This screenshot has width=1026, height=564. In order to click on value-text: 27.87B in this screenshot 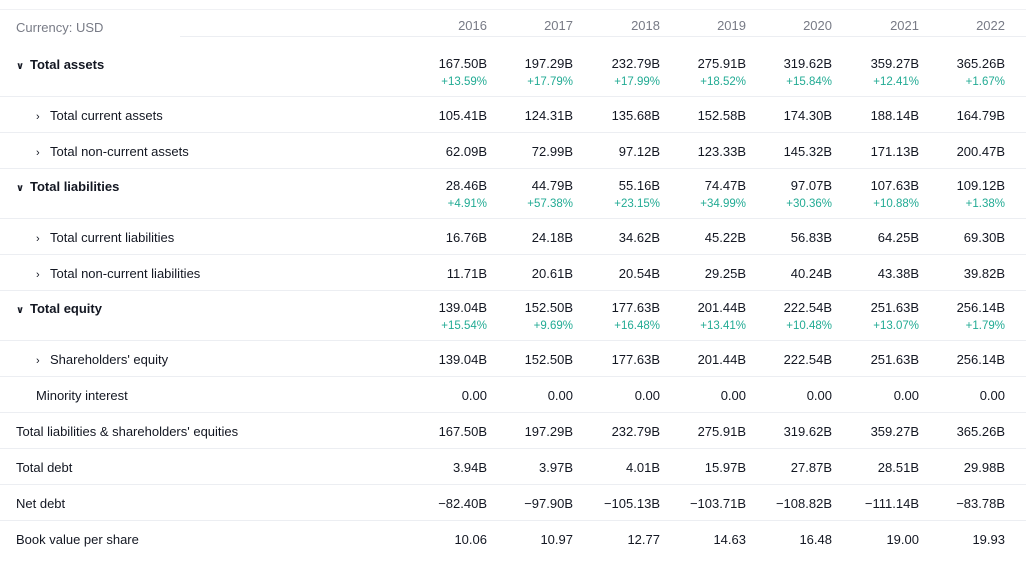, I will do `click(811, 467)`.